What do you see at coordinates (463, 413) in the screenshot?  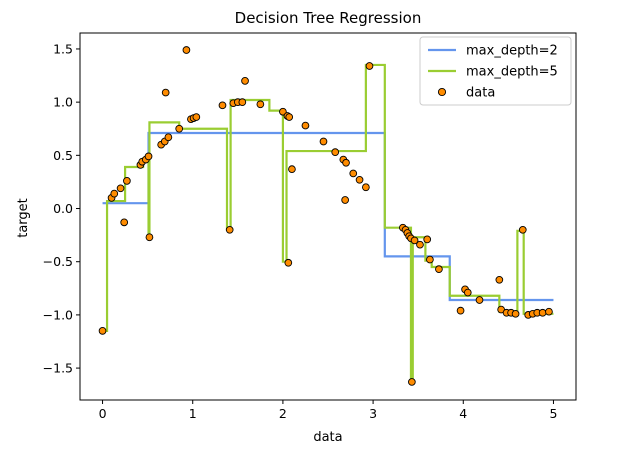 I see `x-tick-label-4: 4` at bounding box center [463, 413].